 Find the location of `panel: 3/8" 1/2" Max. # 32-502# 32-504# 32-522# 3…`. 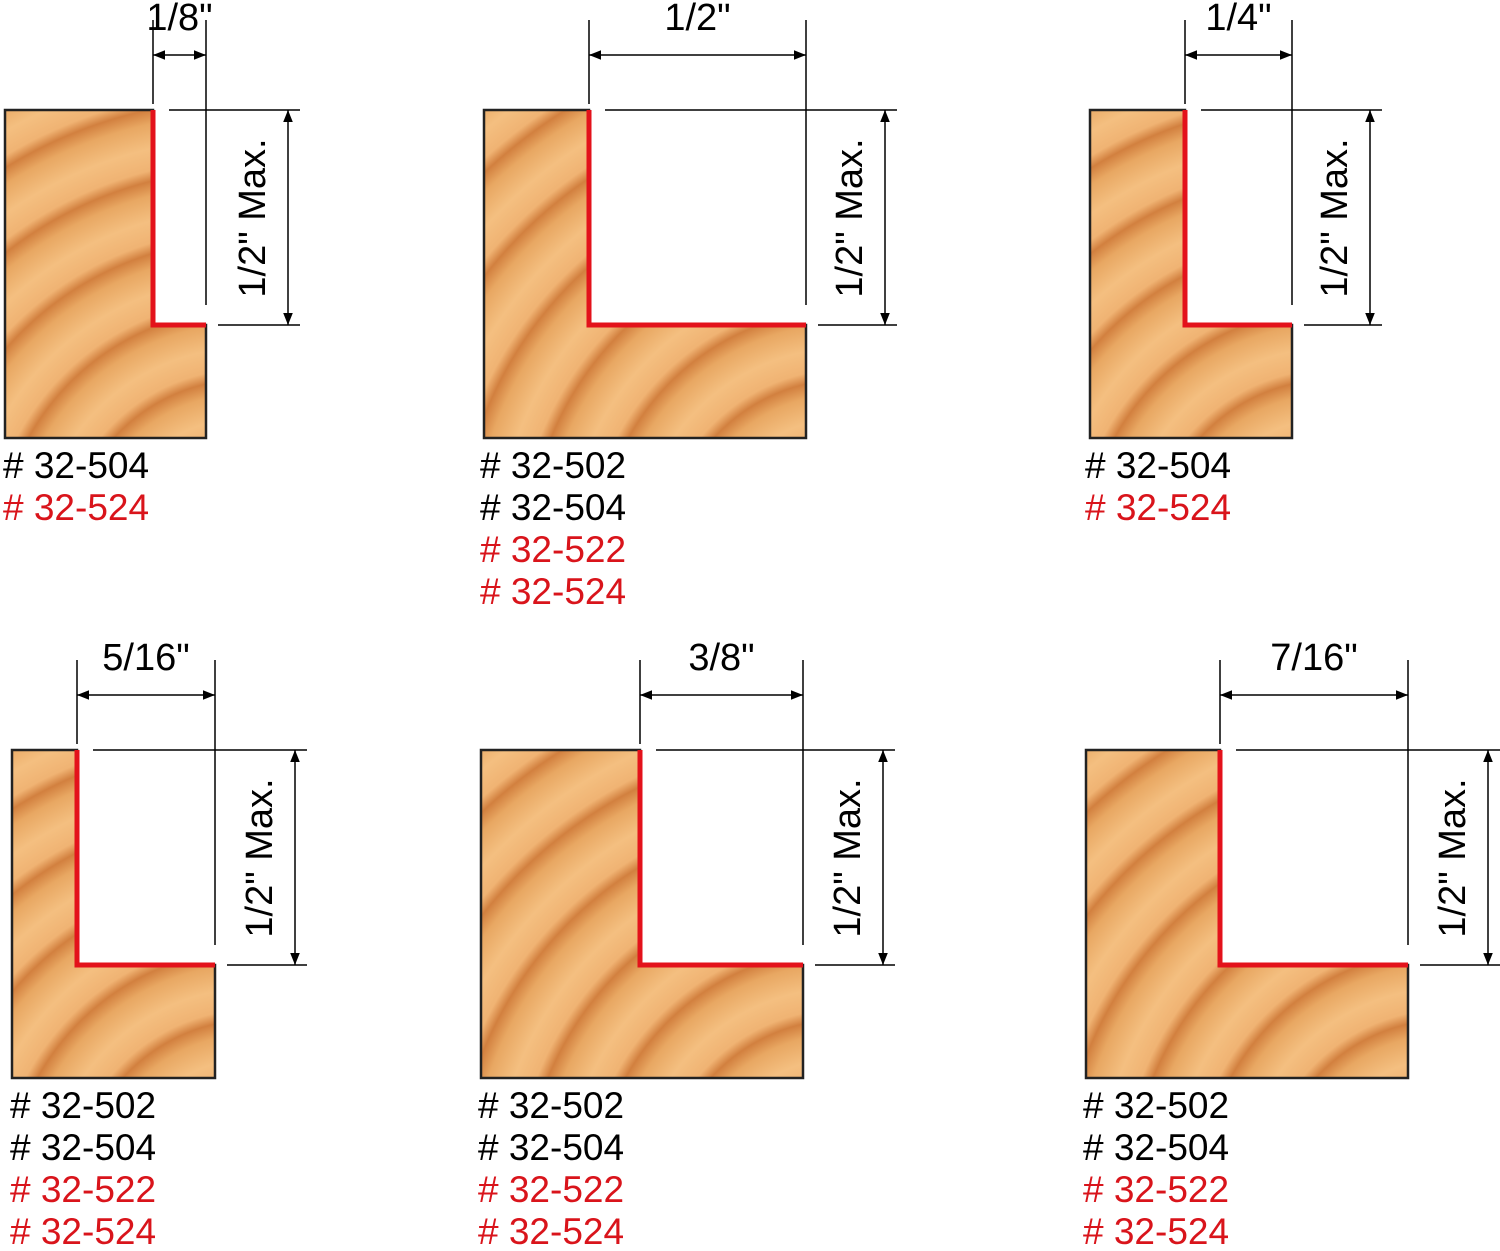

panel: 3/8" 1/2" Max. # 32-502# 32-504# 32-522# 3… is located at coordinates (686, 944).